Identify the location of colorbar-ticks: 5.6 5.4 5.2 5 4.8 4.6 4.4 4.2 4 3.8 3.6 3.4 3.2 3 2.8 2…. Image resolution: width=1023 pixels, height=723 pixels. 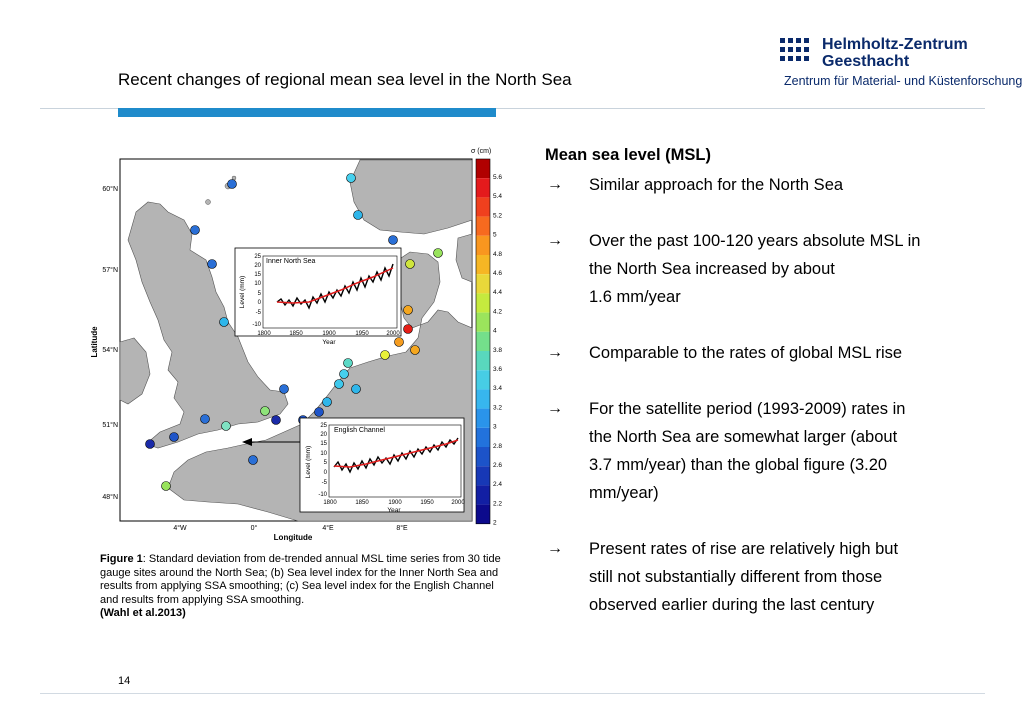
(497, 350).